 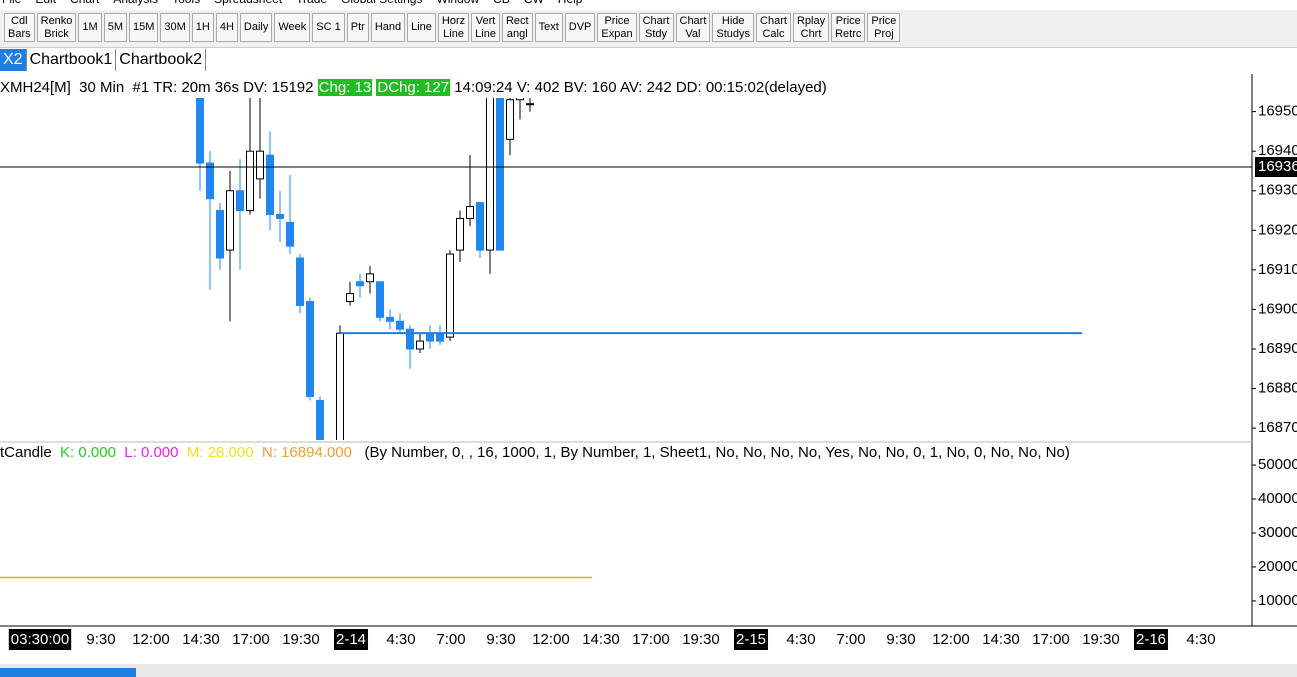 I want to click on toolbar-button: Price Expan, so click(x=617, y=27).